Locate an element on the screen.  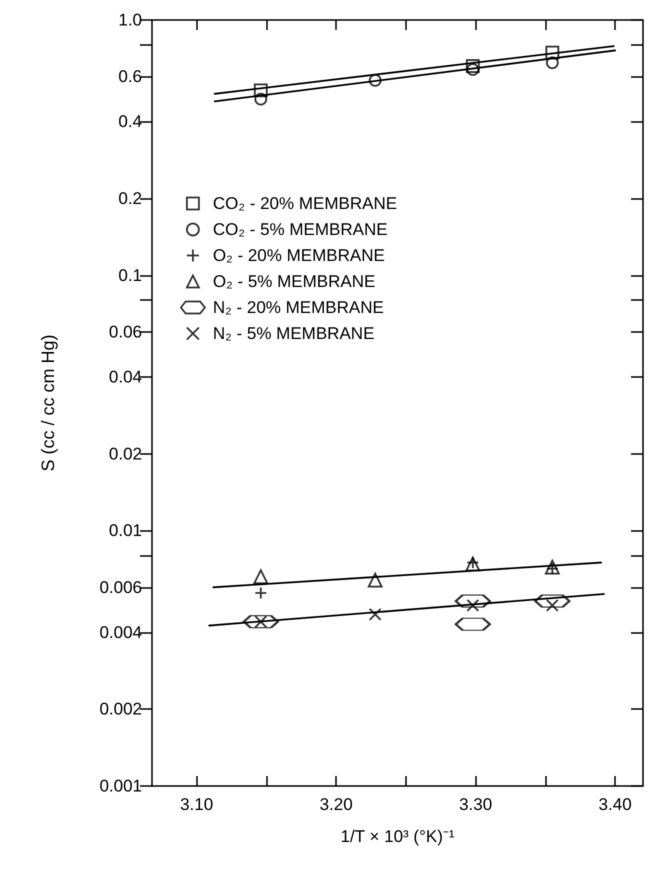
y-tick-label: 0.002 is located at coordinates (120, 709).